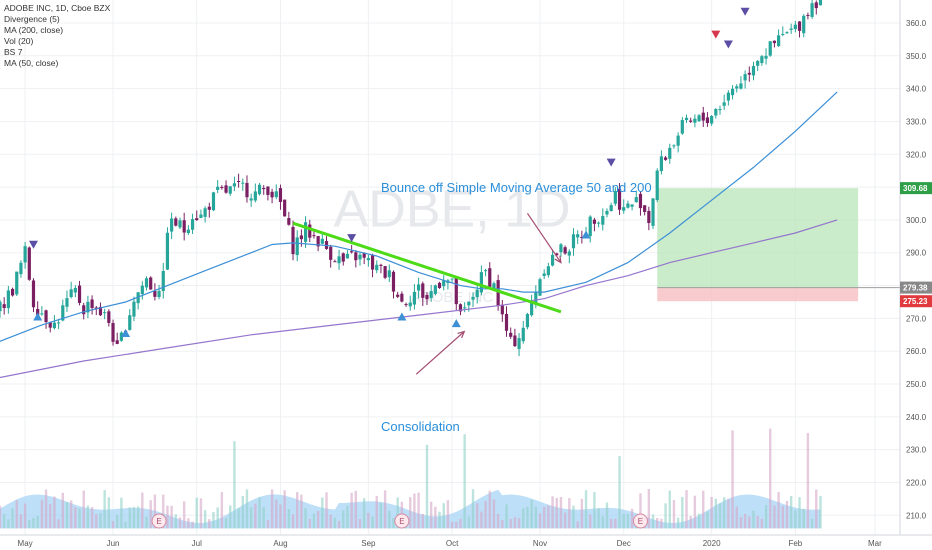 This screenshot has width=932, height=550. What do you see at coordinates (916, 253) in the screenshot?
I see `price-tick-label: 290.0` at bounding box center [916, 253].